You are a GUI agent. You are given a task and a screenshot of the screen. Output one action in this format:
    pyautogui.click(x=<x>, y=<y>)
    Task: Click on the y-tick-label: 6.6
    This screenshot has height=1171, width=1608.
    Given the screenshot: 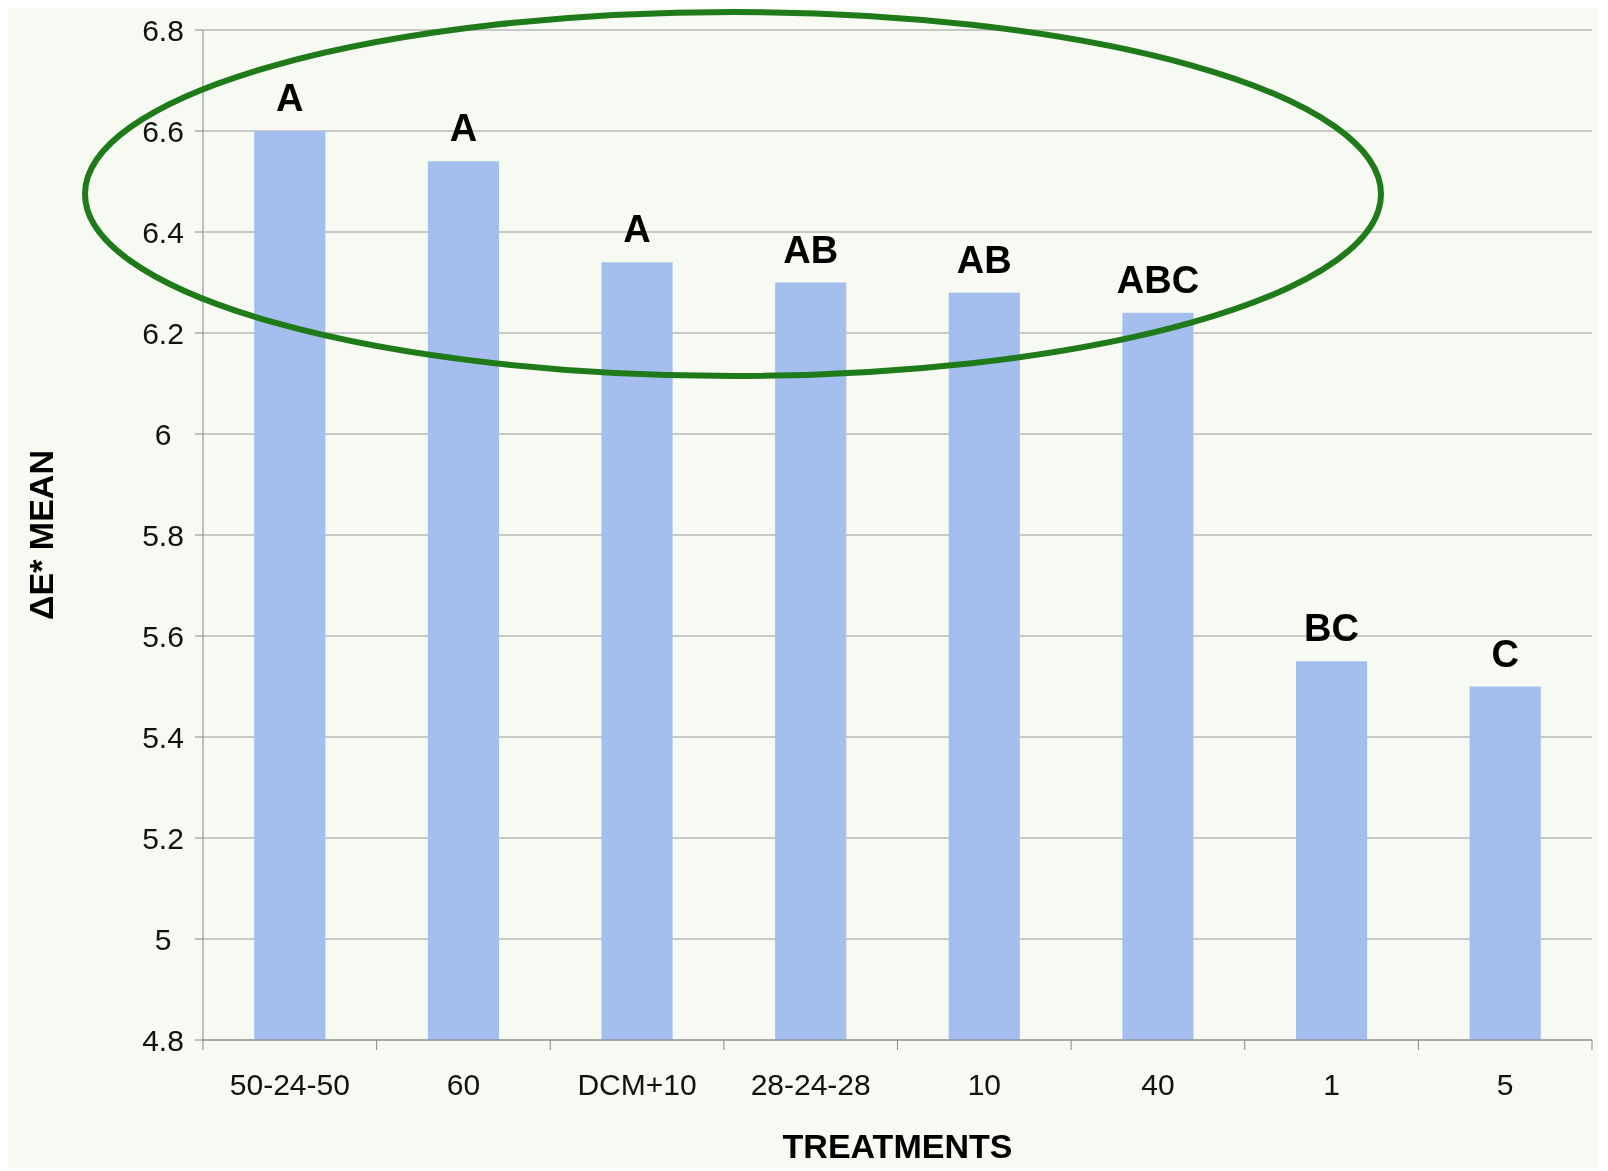 What is the action you would take?
    pyautogui.click(x=163, y=131)
    